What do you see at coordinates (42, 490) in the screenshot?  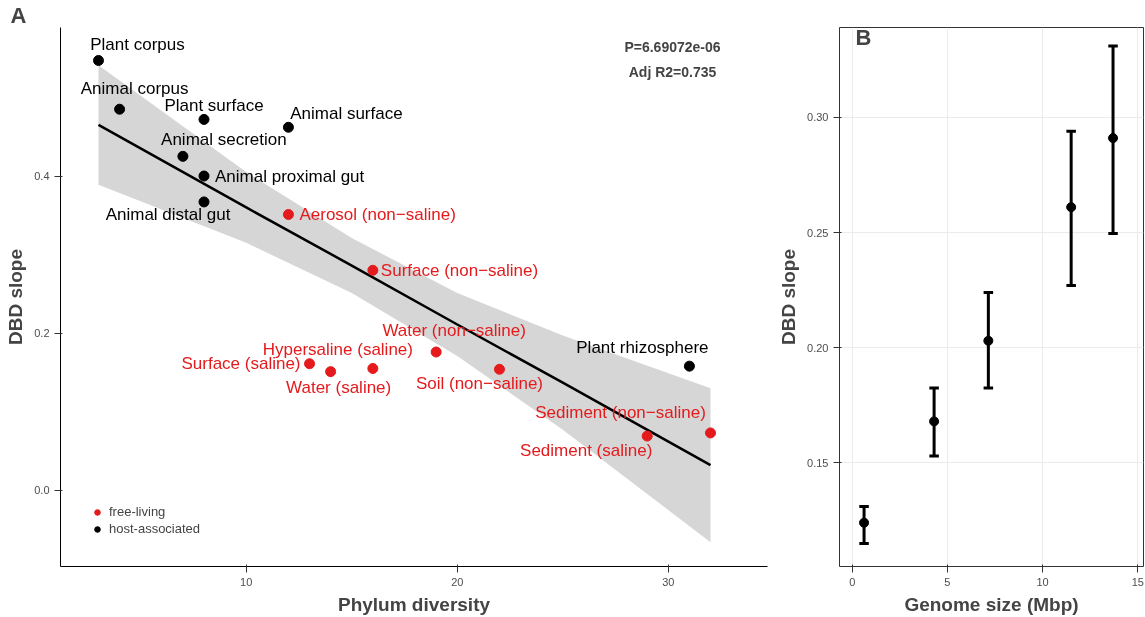 I see `y-tick-label: 0.0` at bounding box center [42, 490].